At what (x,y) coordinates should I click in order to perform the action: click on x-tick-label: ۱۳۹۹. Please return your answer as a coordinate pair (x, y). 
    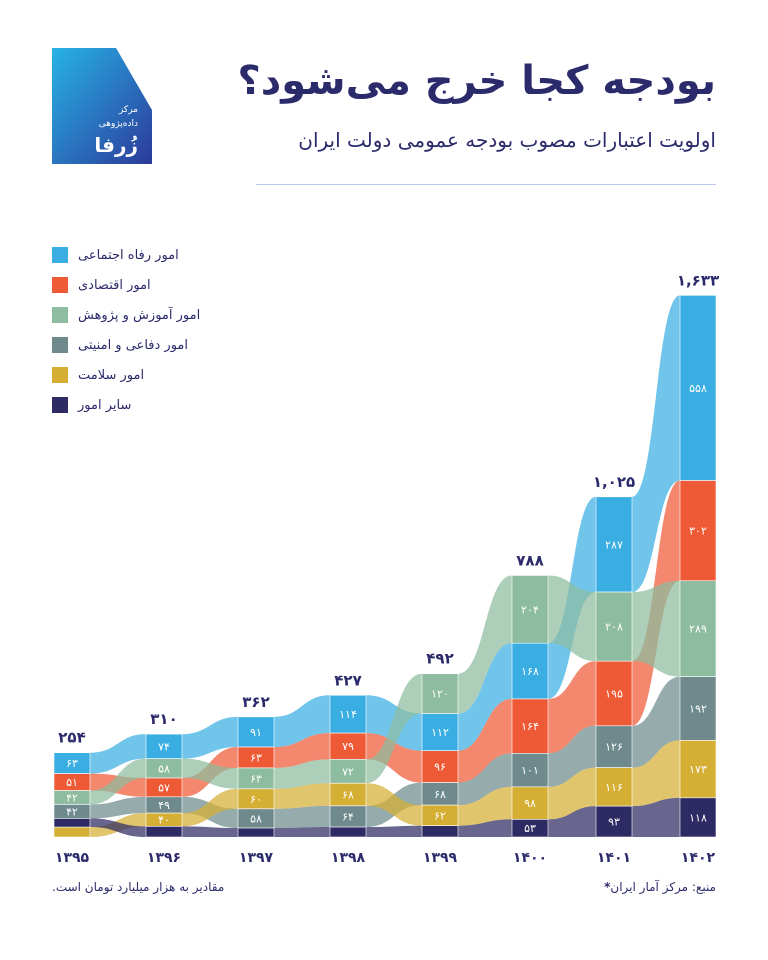
    Looking at the image, I should click on (440, 858).